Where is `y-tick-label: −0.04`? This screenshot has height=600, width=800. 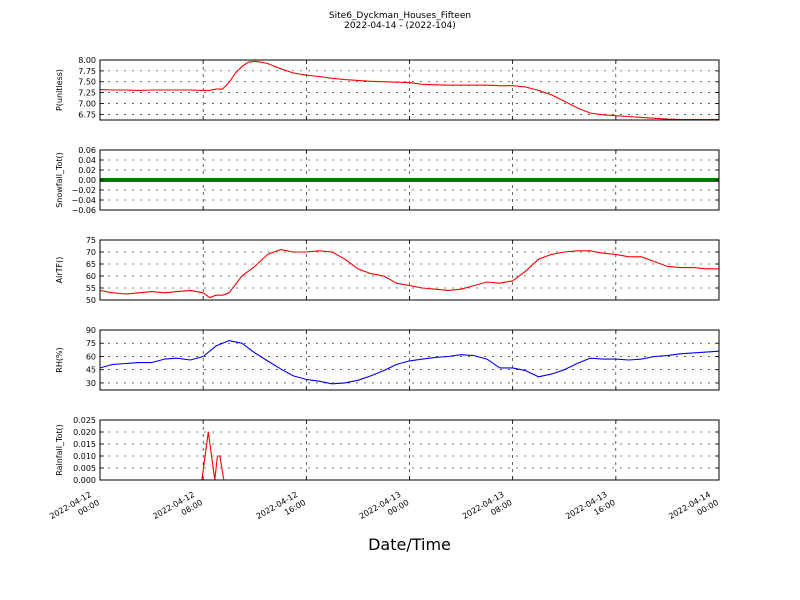 y-tick-label: −0.04 is located at coordinates (83, 200).